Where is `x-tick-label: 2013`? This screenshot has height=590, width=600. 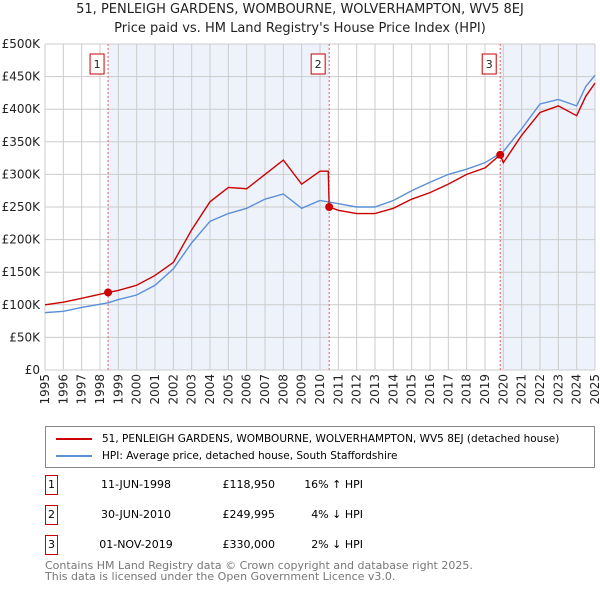
x-tick-label: 2013 is located at coordinates (375, 389).